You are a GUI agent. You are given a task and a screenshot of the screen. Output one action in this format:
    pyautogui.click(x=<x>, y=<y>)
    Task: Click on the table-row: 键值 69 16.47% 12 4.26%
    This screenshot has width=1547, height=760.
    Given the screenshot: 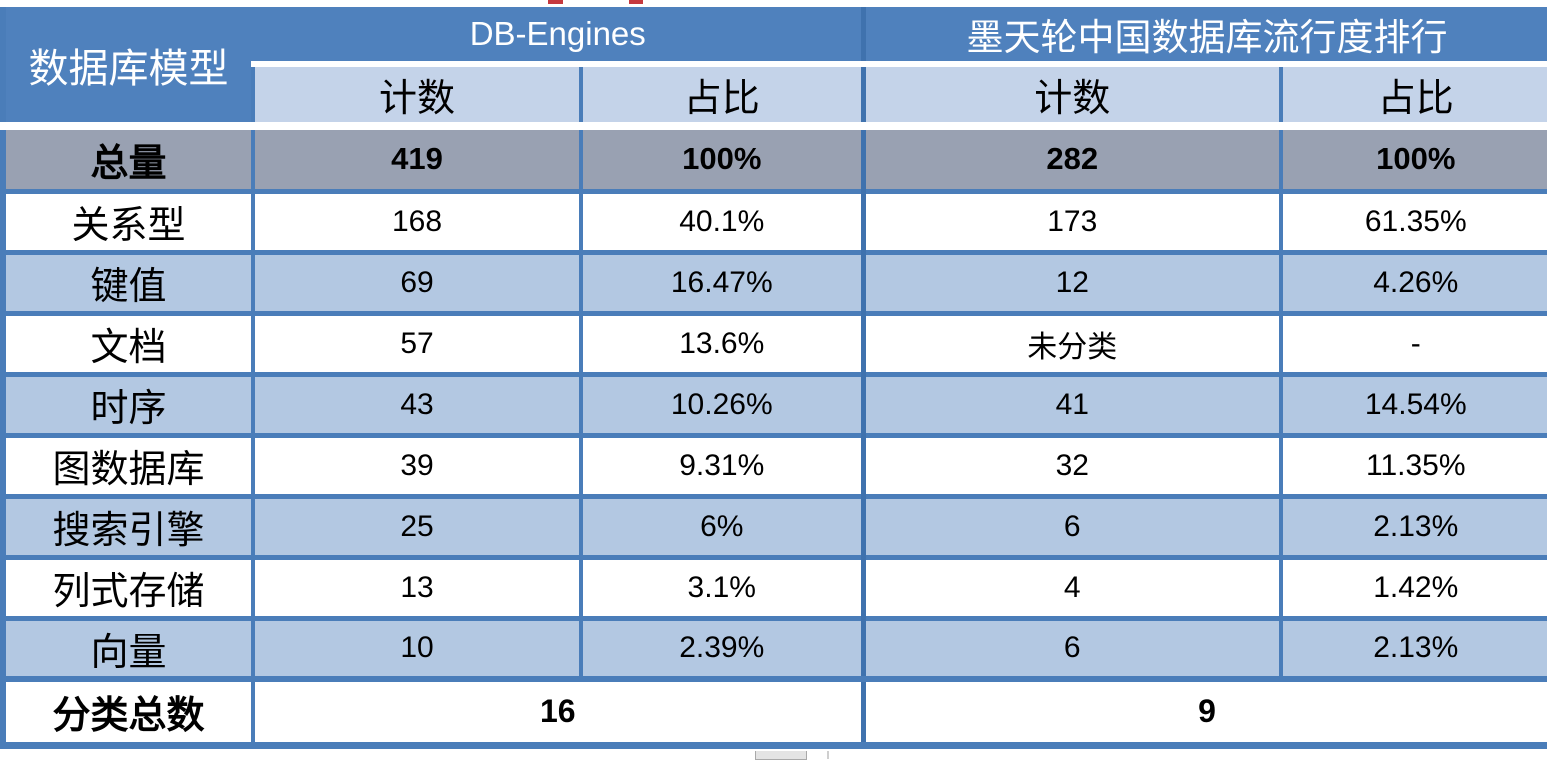 What is the action you would take?
    pyautogui.click(x=774, y=281)
    